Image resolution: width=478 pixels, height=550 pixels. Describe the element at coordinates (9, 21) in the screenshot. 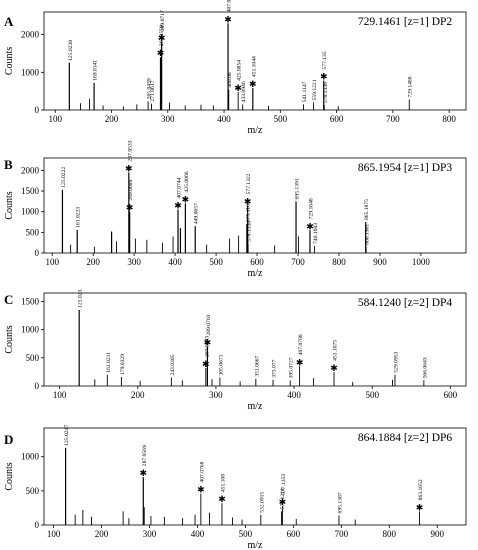

I see `panel-letter-a: A` at that location.